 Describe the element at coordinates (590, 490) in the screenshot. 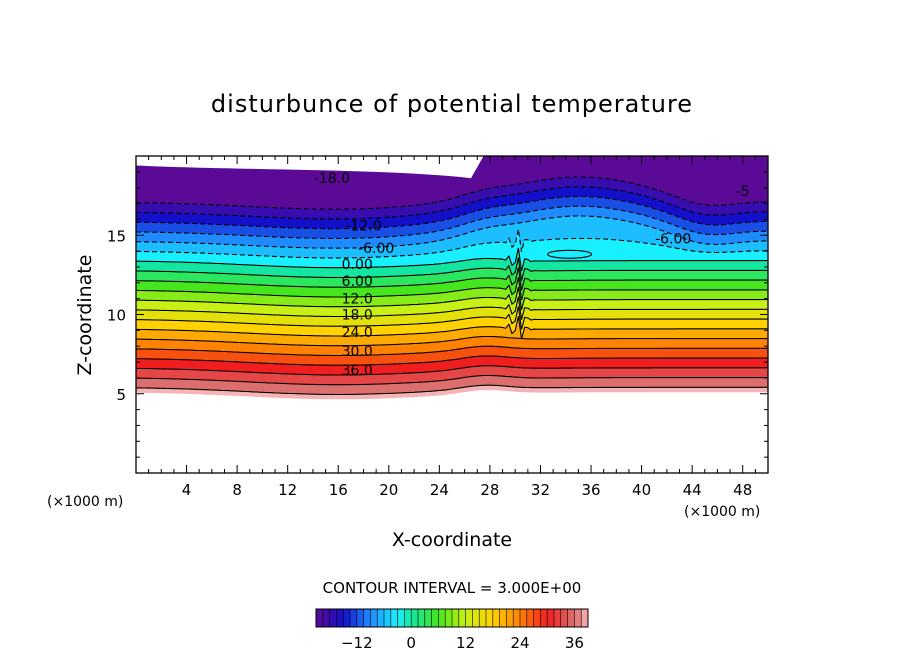

I see `x-tick-label: 36` at that location.